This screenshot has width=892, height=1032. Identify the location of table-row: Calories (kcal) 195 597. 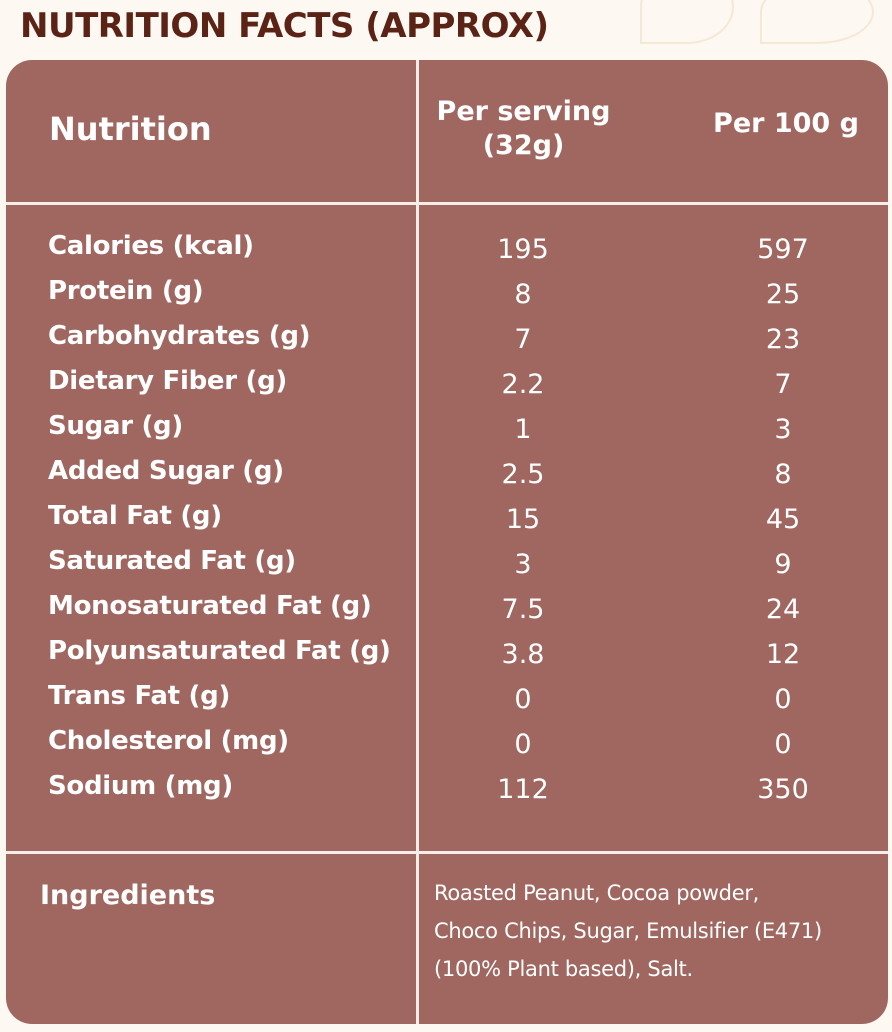
(447, 249).